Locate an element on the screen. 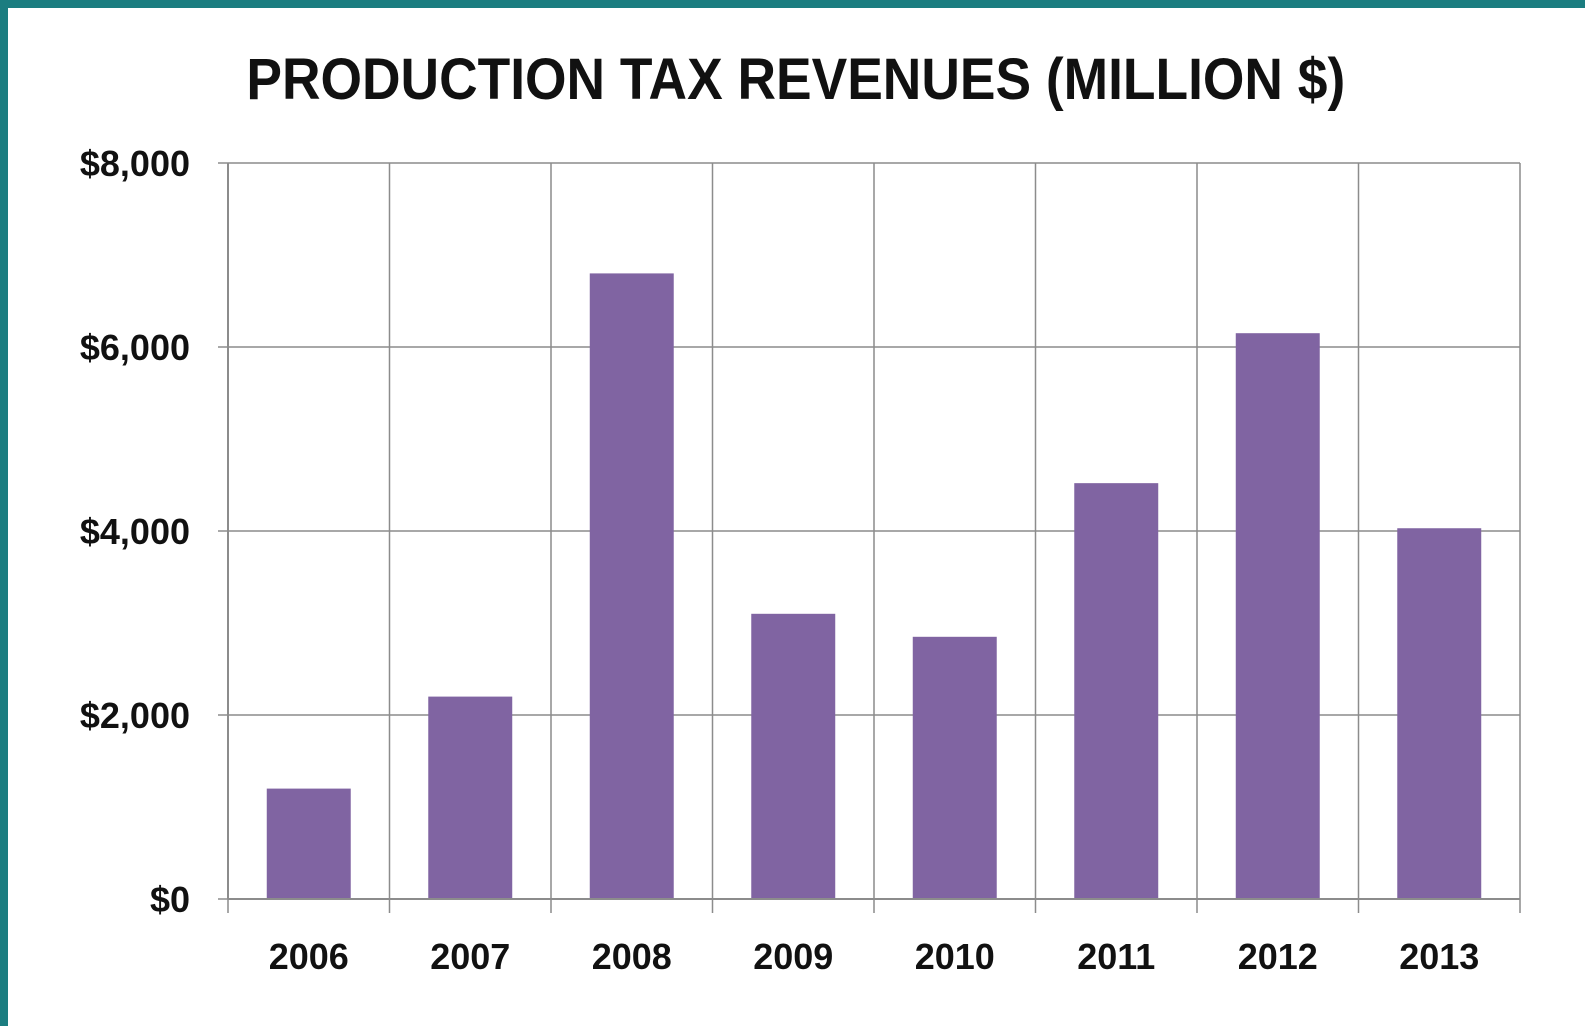  x-tick-label: 2010 is located at coordinates (955, 956).